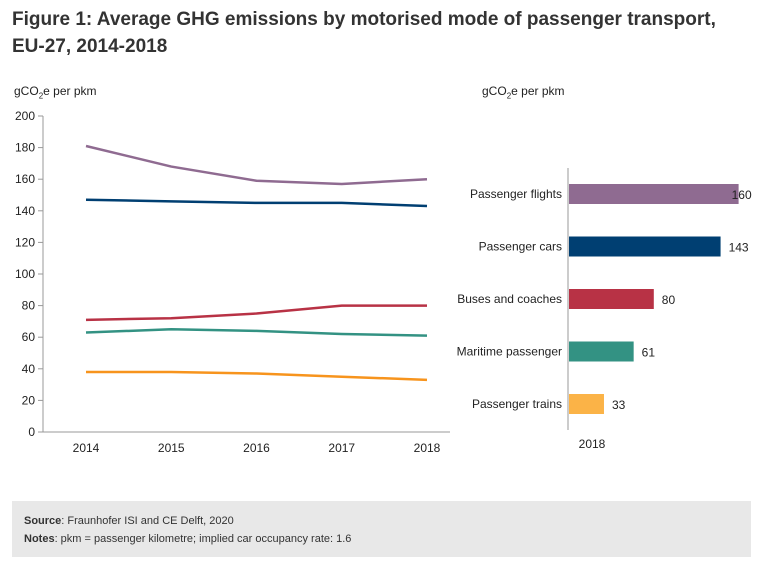  What do you see at coordinates (29, 369) in the screenshot?
I see `y-tick-label: 40` at bounding box center [29, 369].